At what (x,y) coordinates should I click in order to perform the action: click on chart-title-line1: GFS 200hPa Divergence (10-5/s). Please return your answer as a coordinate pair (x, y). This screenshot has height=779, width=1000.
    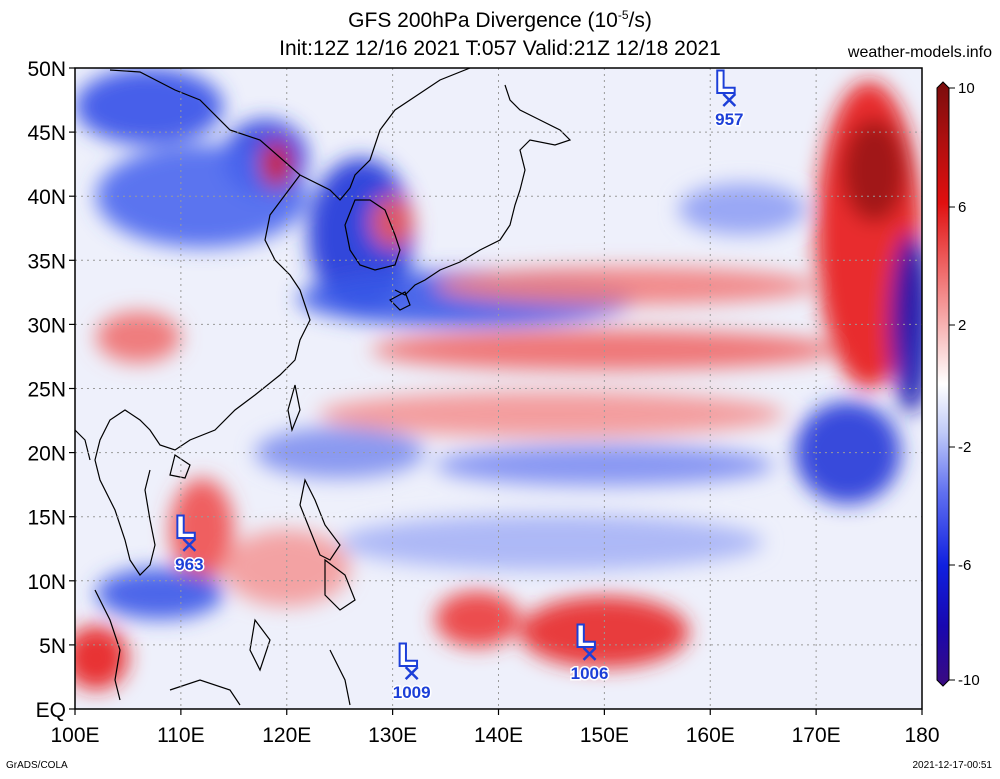
    Looking at the image, I should click on (500, 20).